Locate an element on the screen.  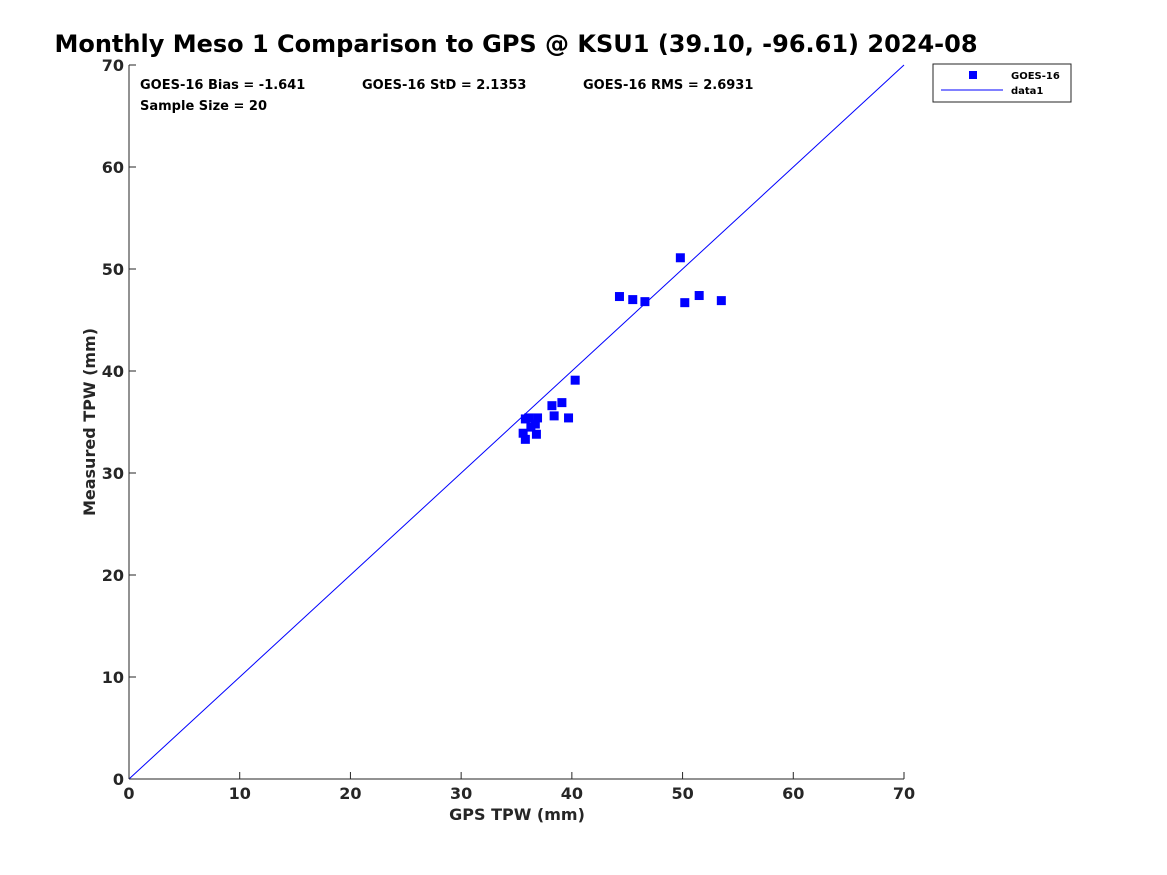
rms-stat: GOES-16 RMS = 2.6931 is located at coordinates (668, 85).